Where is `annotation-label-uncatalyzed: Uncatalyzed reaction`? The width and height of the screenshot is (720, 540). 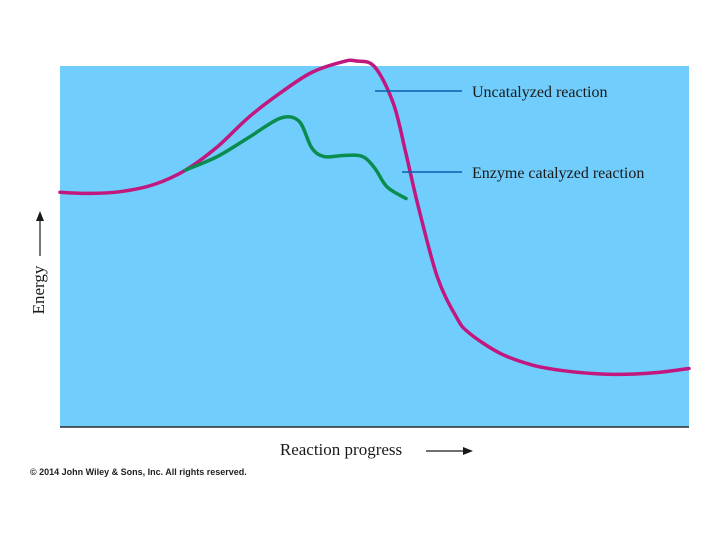 annotation-label-uncatalyzed: Uncatalyzed reaction is located at coordinates (539, 92).